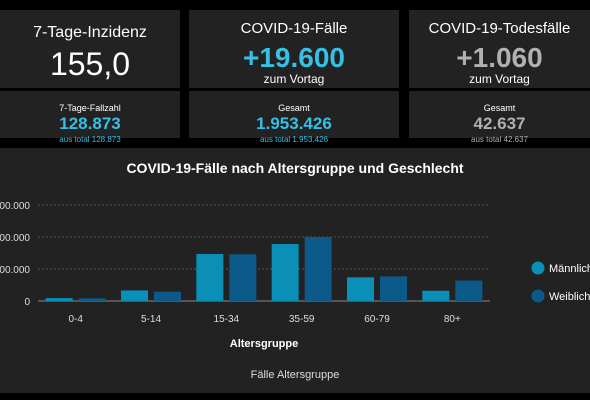  I want to click on case-count-label: 7-Tage-Fallzahl, so click(90, 108).